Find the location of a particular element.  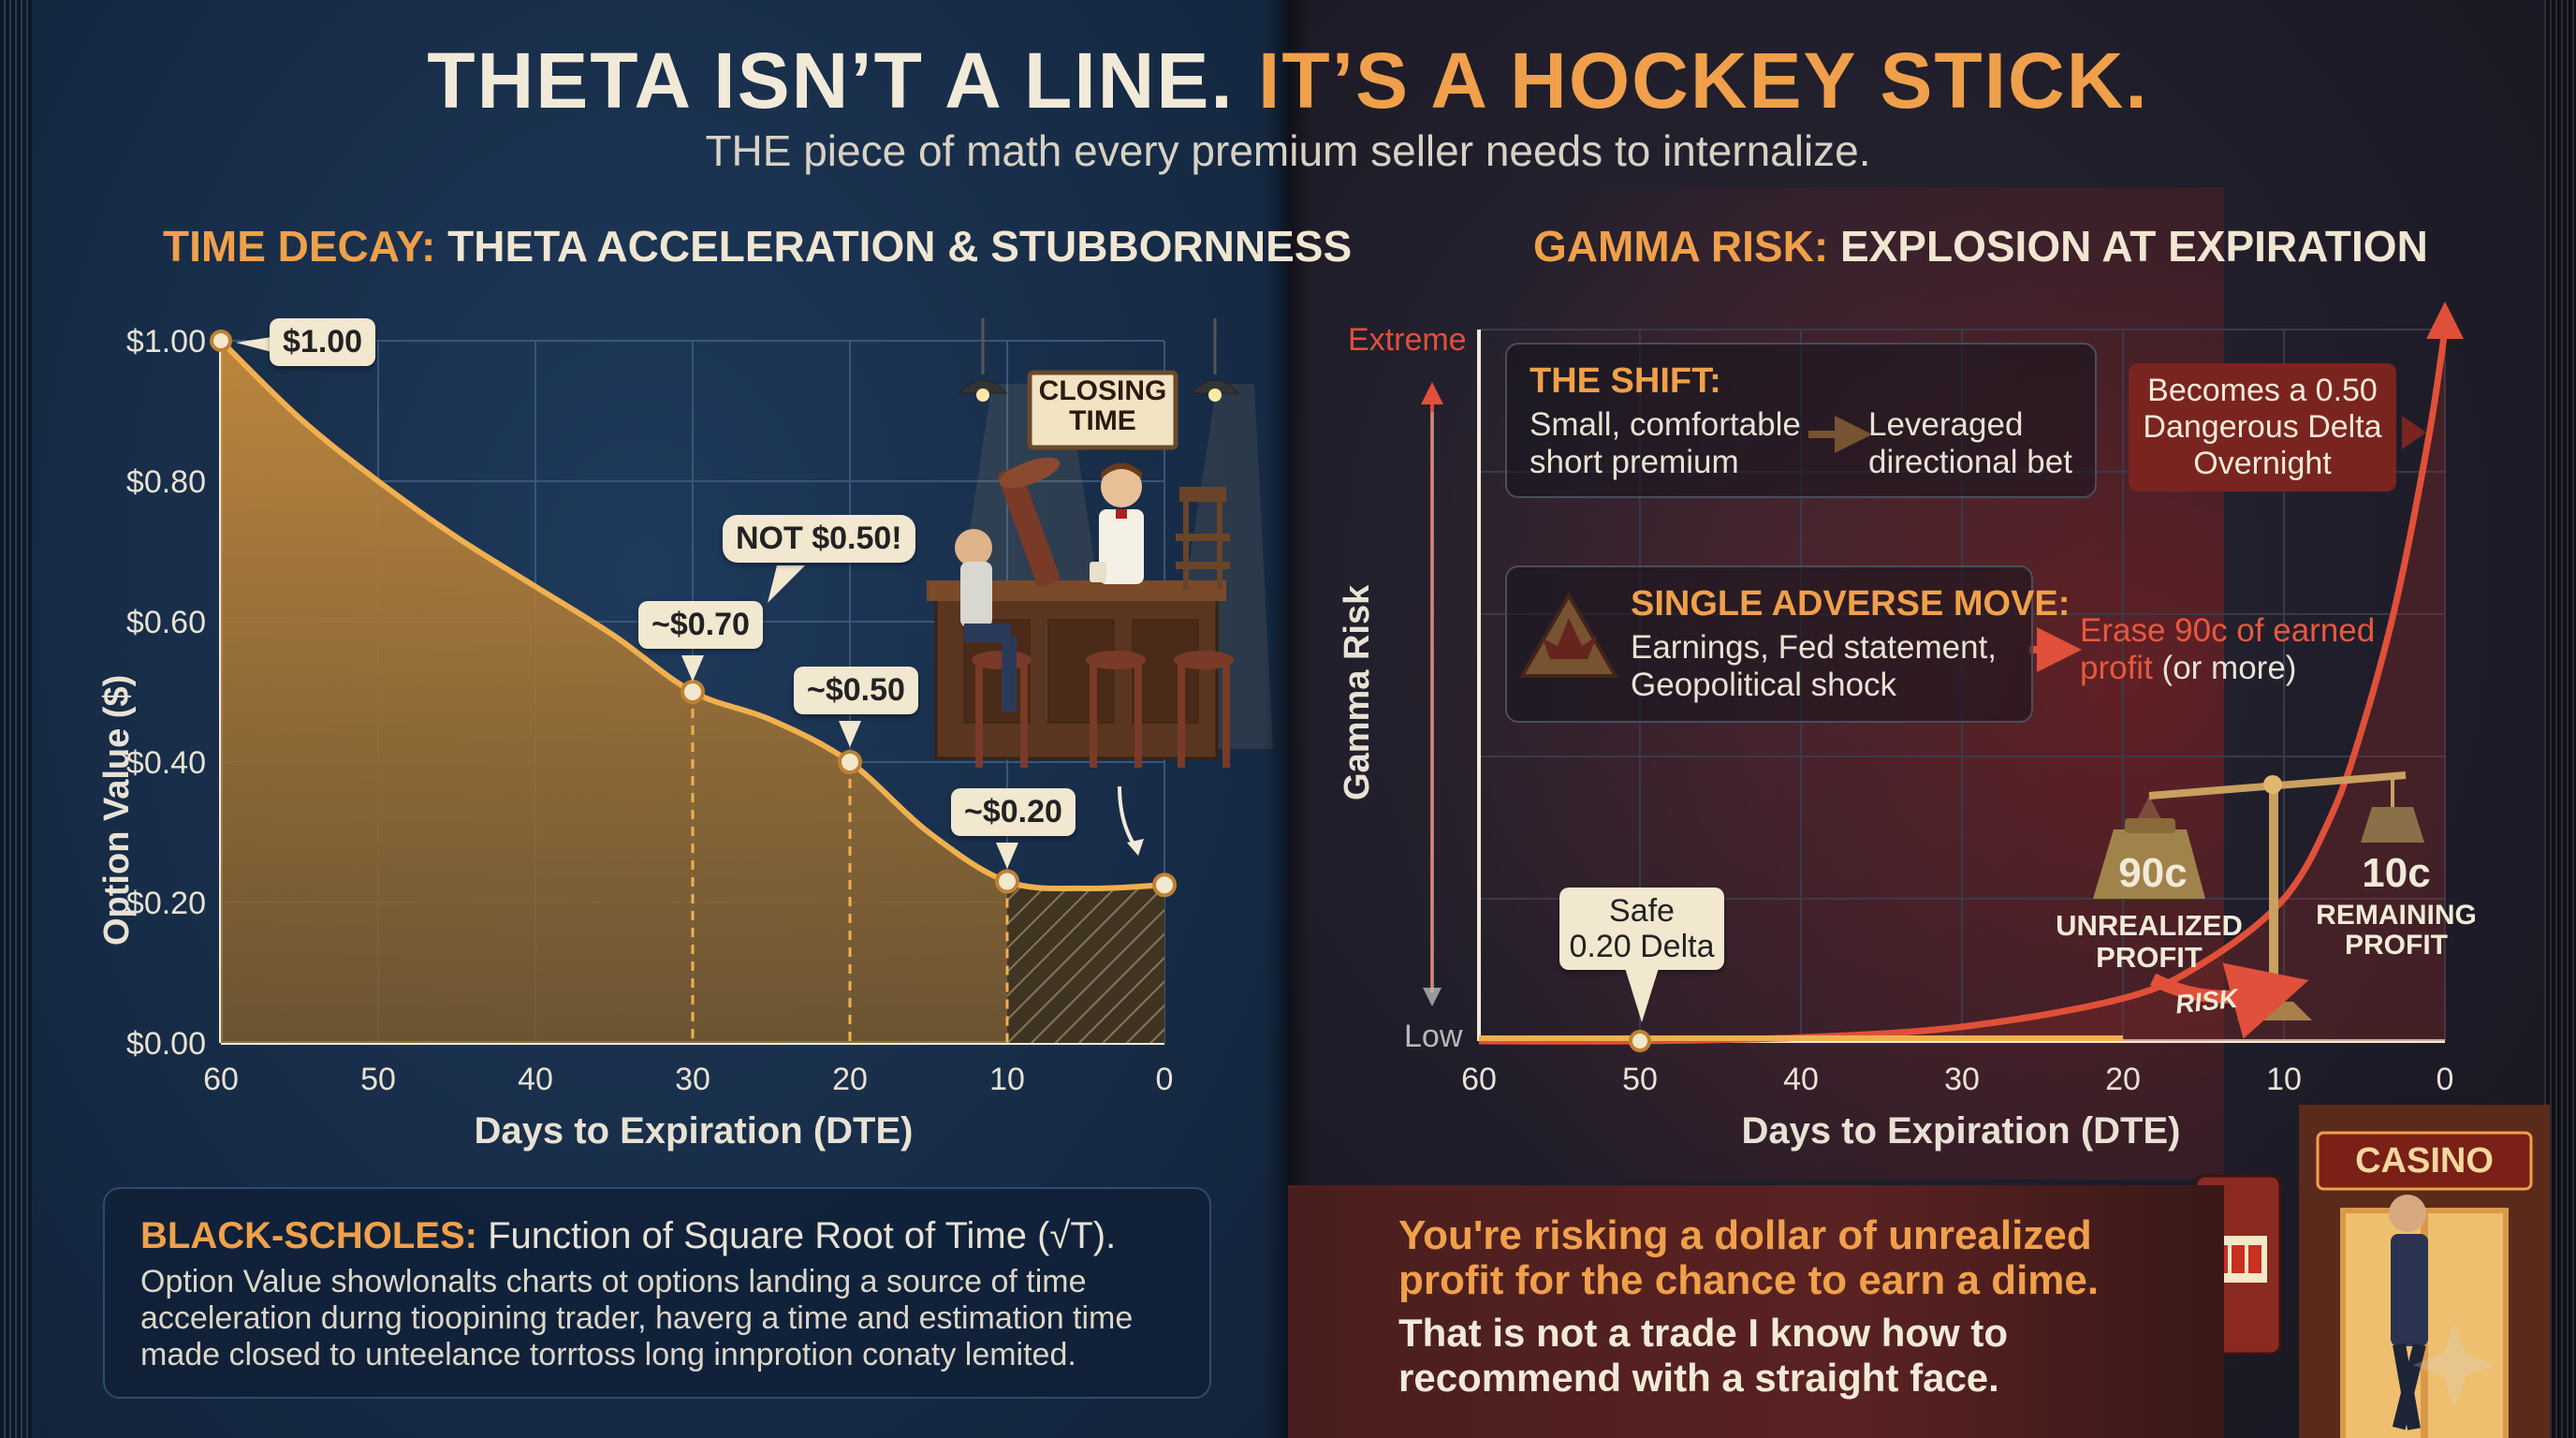

annotation-not-half: NOT $0.50! is located at coordinates (819, 539).